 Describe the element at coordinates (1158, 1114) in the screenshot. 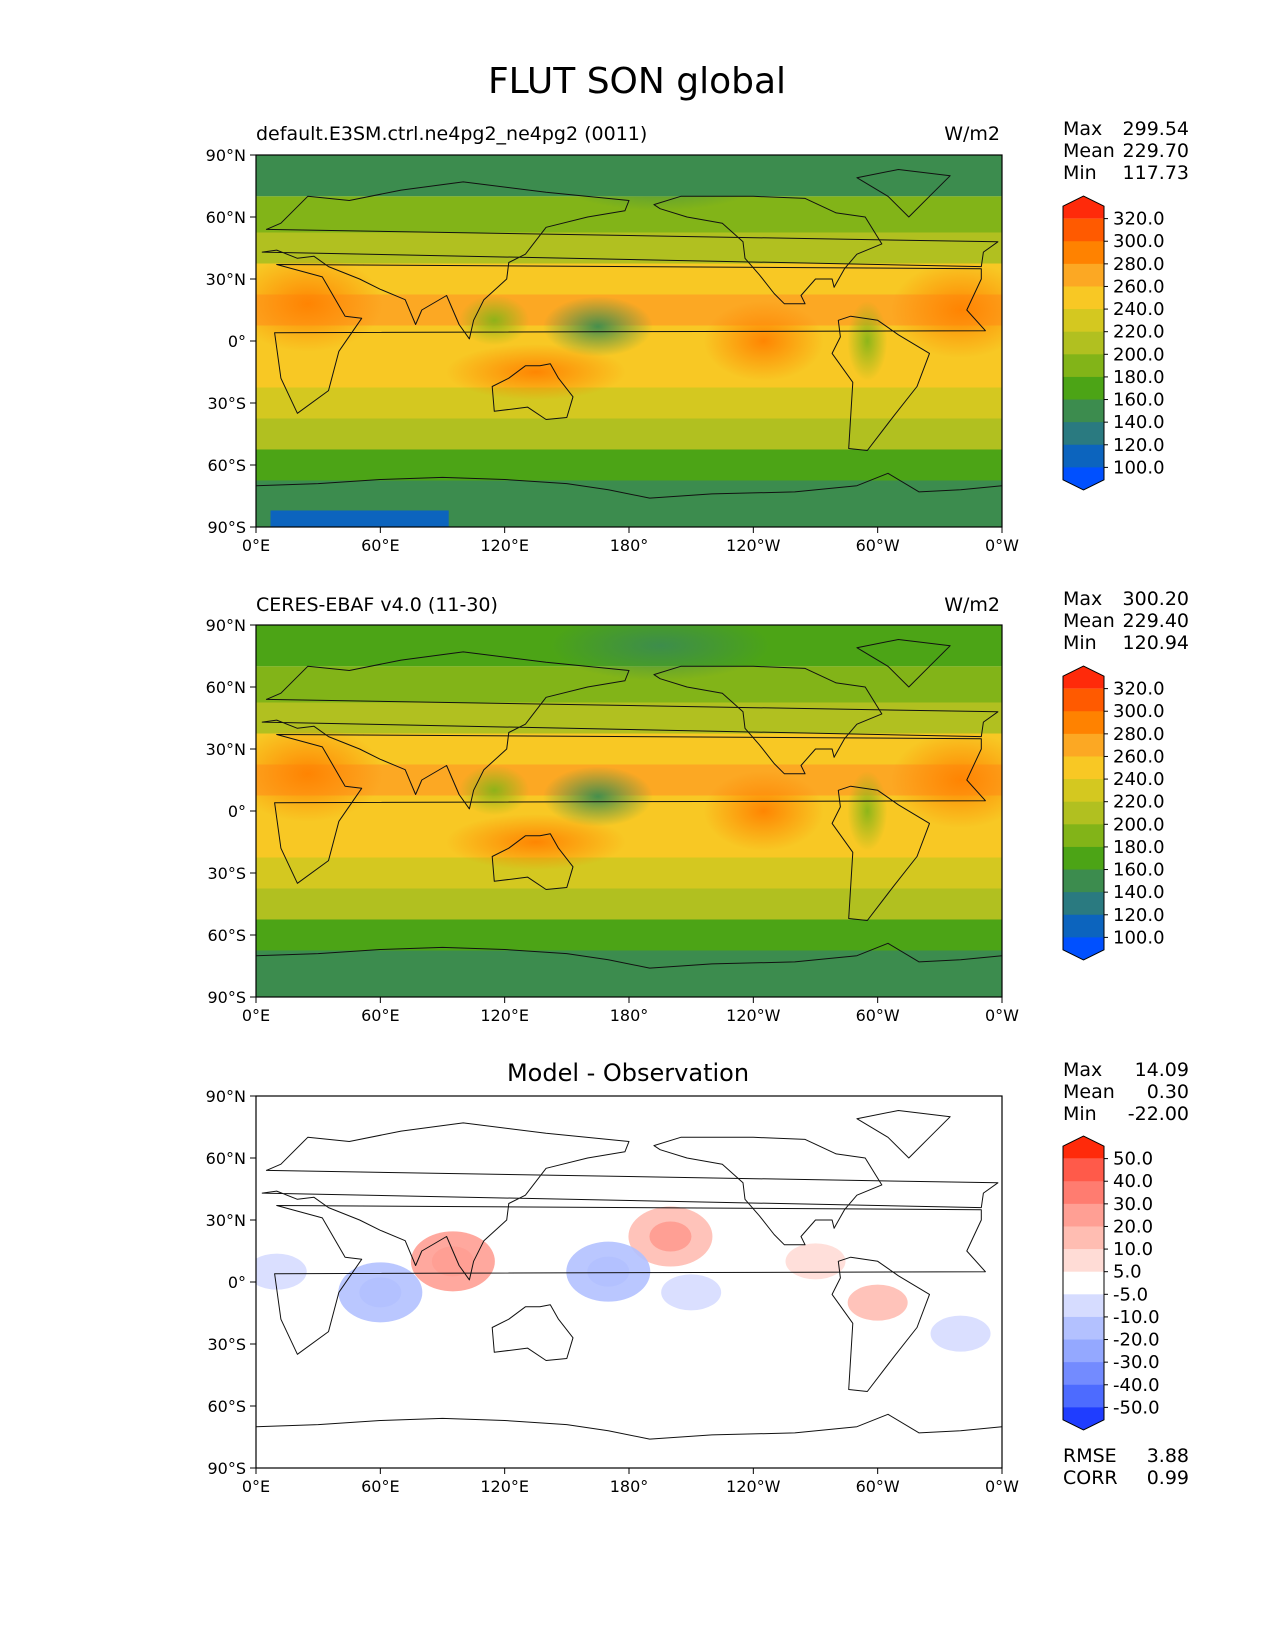

I see `stat-value: -22.00` at that location.